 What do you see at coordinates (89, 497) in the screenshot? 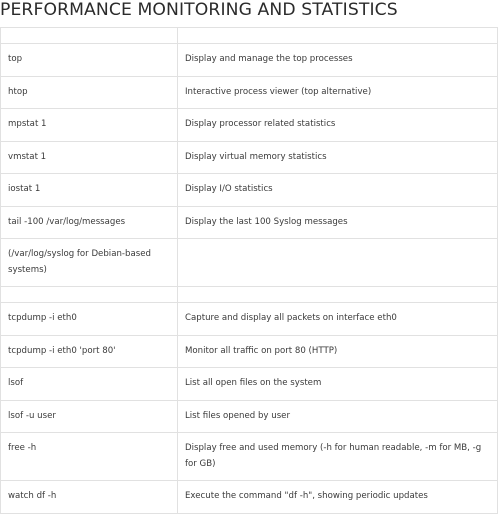
I see `command-cell: watch df -h` at bounding box center [89, 497].